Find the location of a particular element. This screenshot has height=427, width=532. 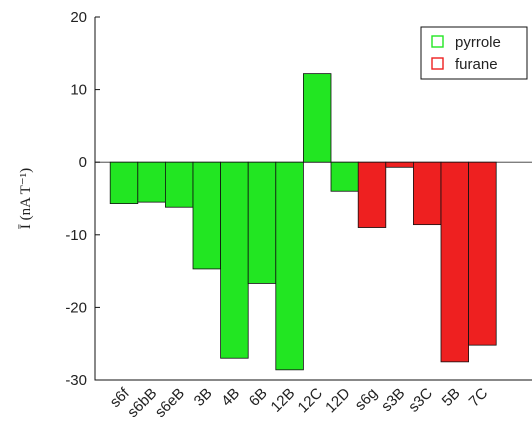

y-axis-label: Ī (nA T⁻¹) is located at coordinates (26, 198).